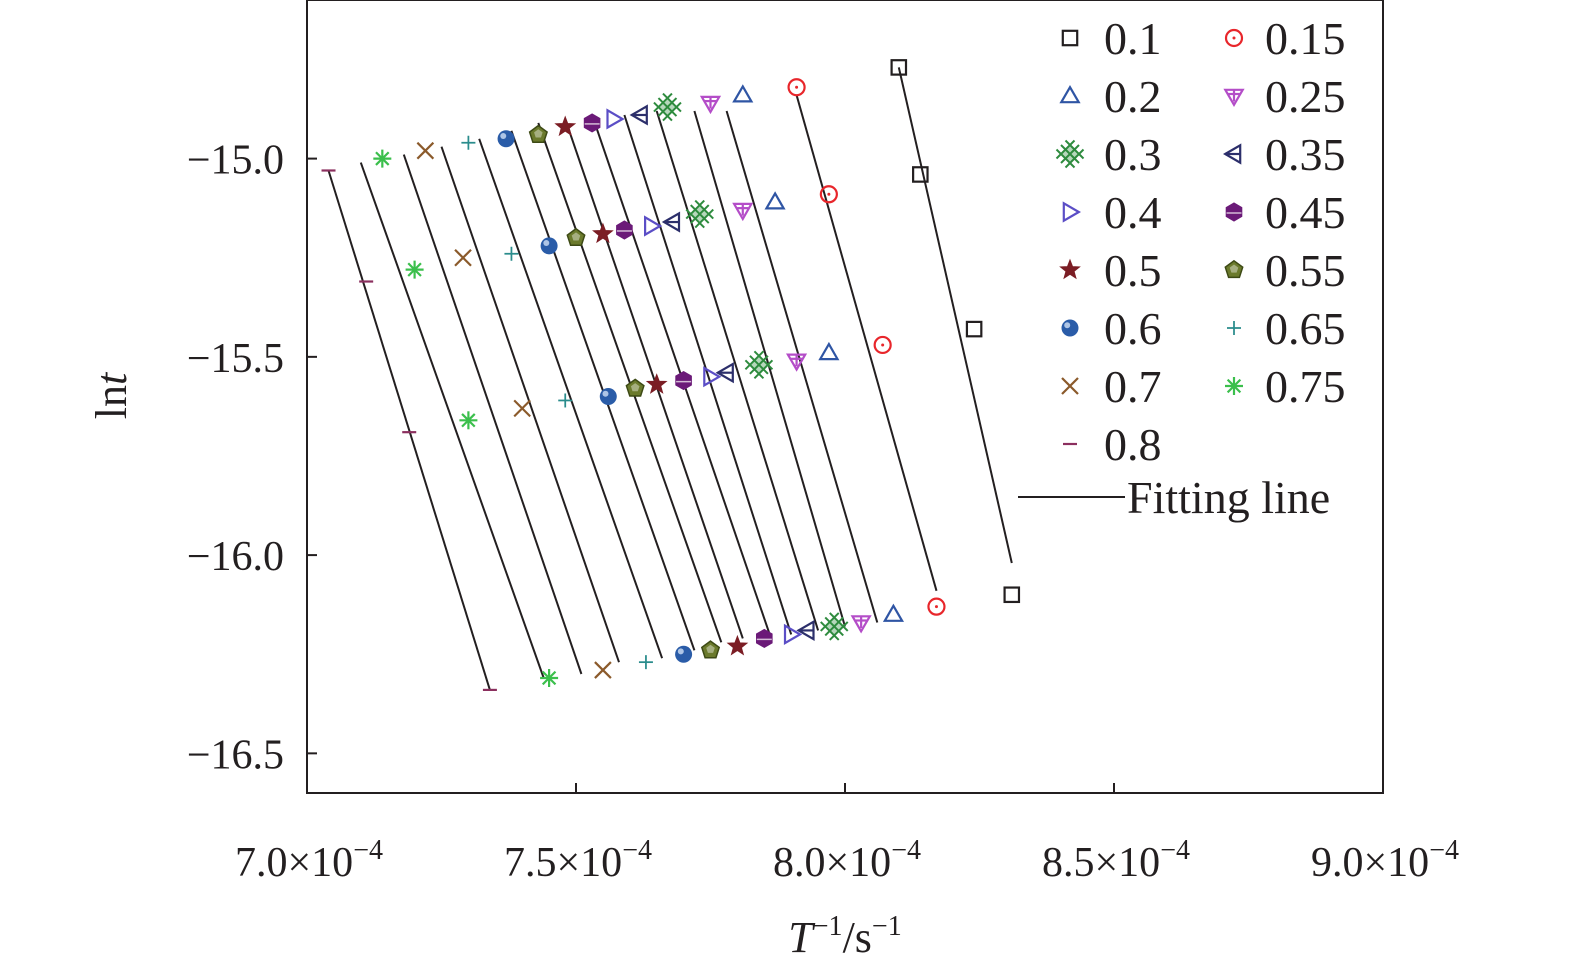 This screenshot has width=1575, height=974. I want to click on point-0.1-0, so click(899, 67).